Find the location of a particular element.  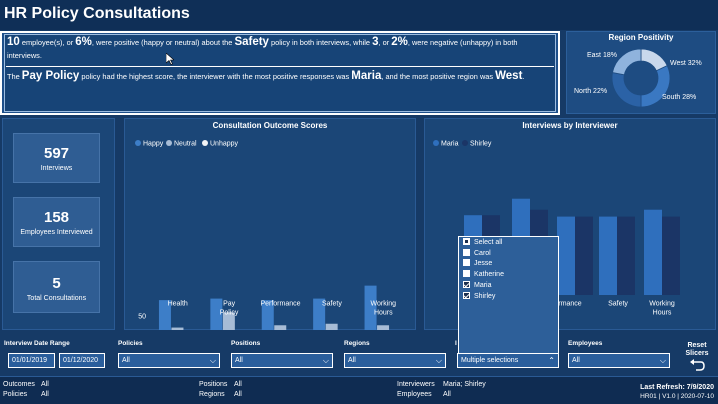

date-from-input: 01/01/2019 is located at coordinates (31, 360).